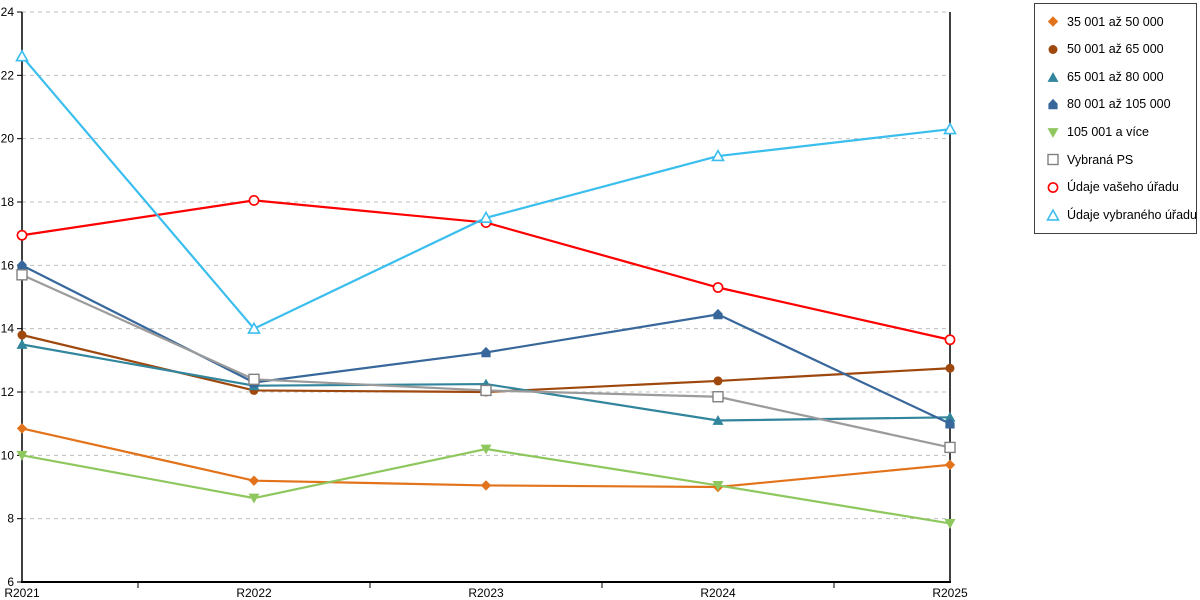  I want to click on y-axis-tick-label: 10, so click(8, 455).